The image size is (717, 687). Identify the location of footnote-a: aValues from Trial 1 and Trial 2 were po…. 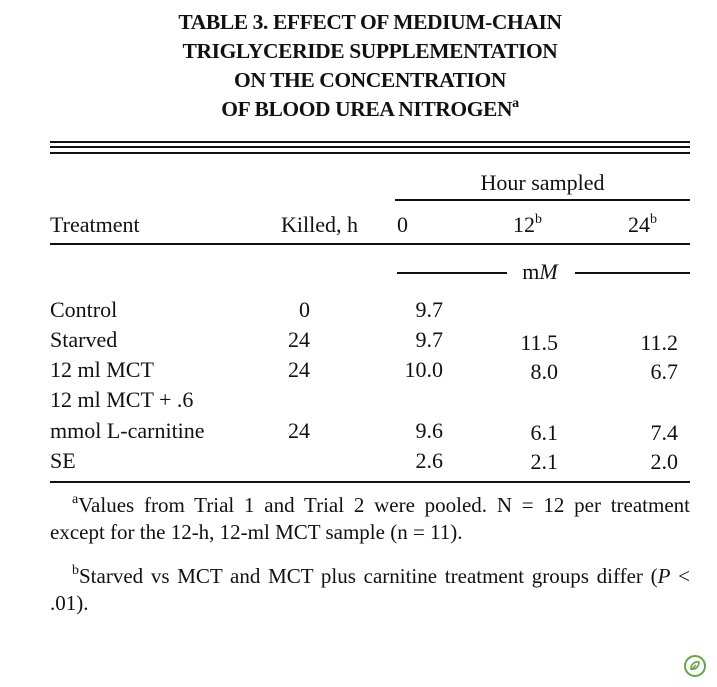
(370, 519).